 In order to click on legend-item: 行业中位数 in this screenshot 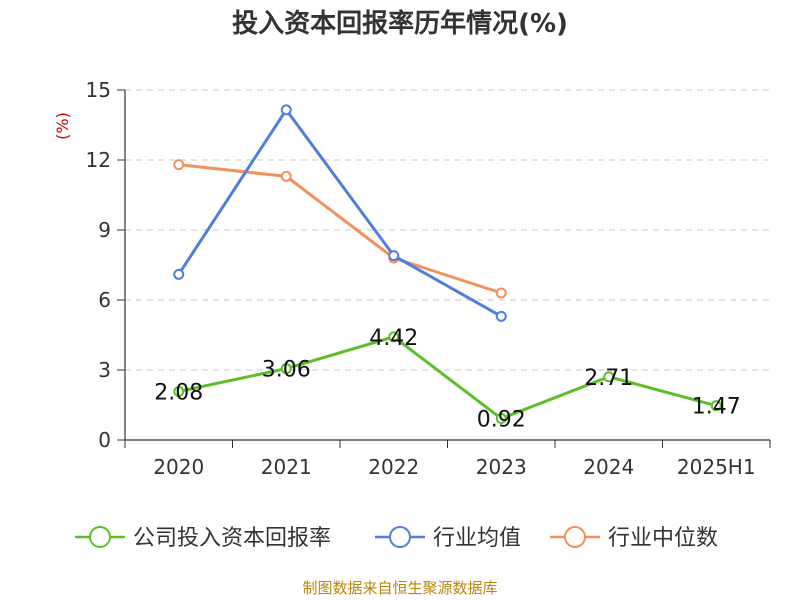, I will do `click(634, 538)`.